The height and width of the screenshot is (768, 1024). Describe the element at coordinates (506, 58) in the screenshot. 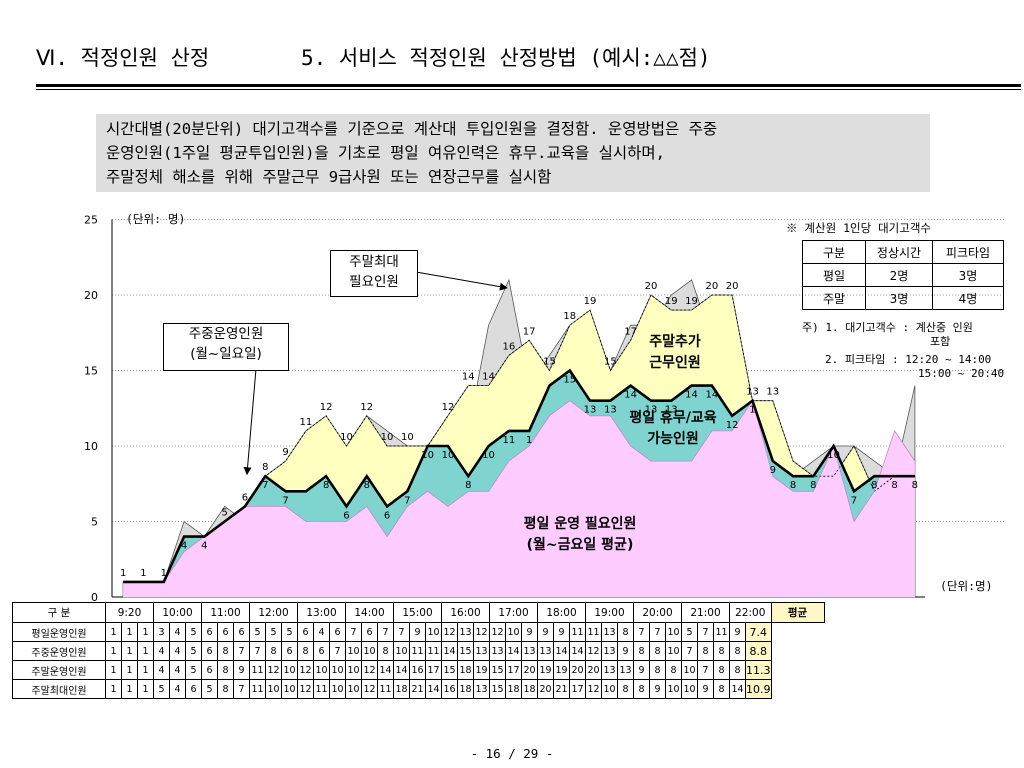

I see `page-subtitle: 5. 서비스 적정인원 산정방법 (예시:△△점)` at that location.